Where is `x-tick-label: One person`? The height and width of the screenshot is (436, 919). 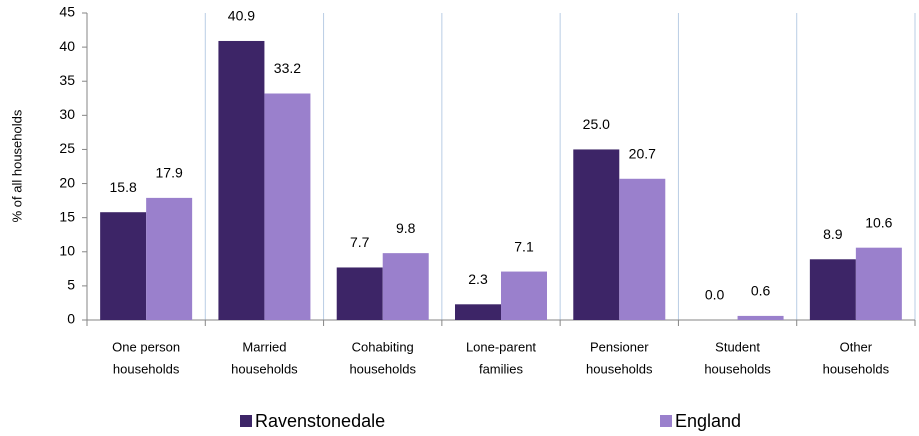 x-tick-label: One person is located at coordinates (146, 346).